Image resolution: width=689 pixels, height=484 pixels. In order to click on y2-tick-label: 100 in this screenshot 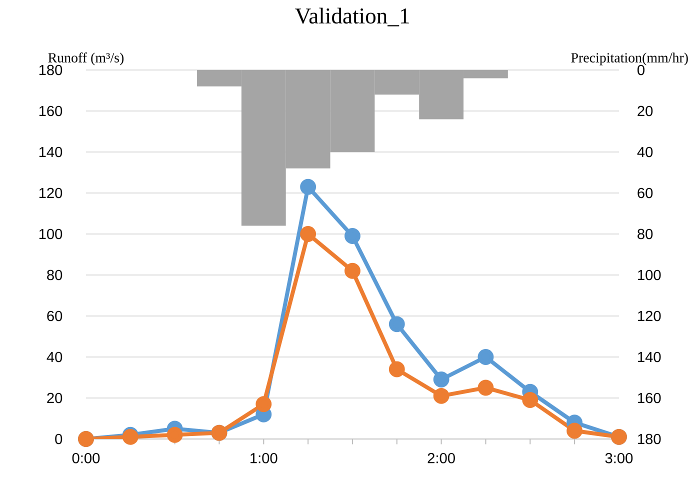, I will do `click(649, 275)`.